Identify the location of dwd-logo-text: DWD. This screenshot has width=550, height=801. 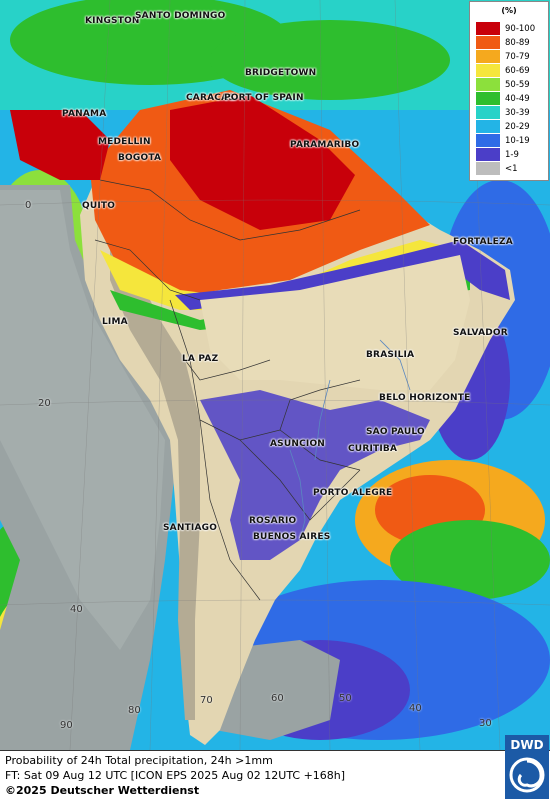
(527, 745).